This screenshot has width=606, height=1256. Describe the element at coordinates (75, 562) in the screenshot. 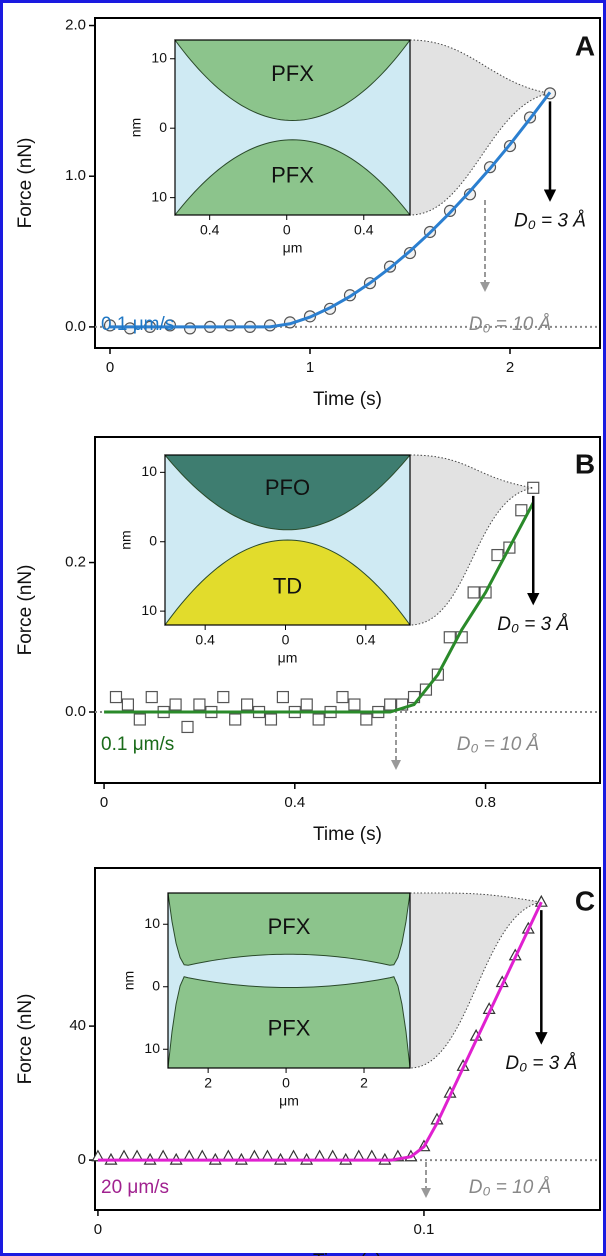

I see `y-tick-label: 0.2` at that location.